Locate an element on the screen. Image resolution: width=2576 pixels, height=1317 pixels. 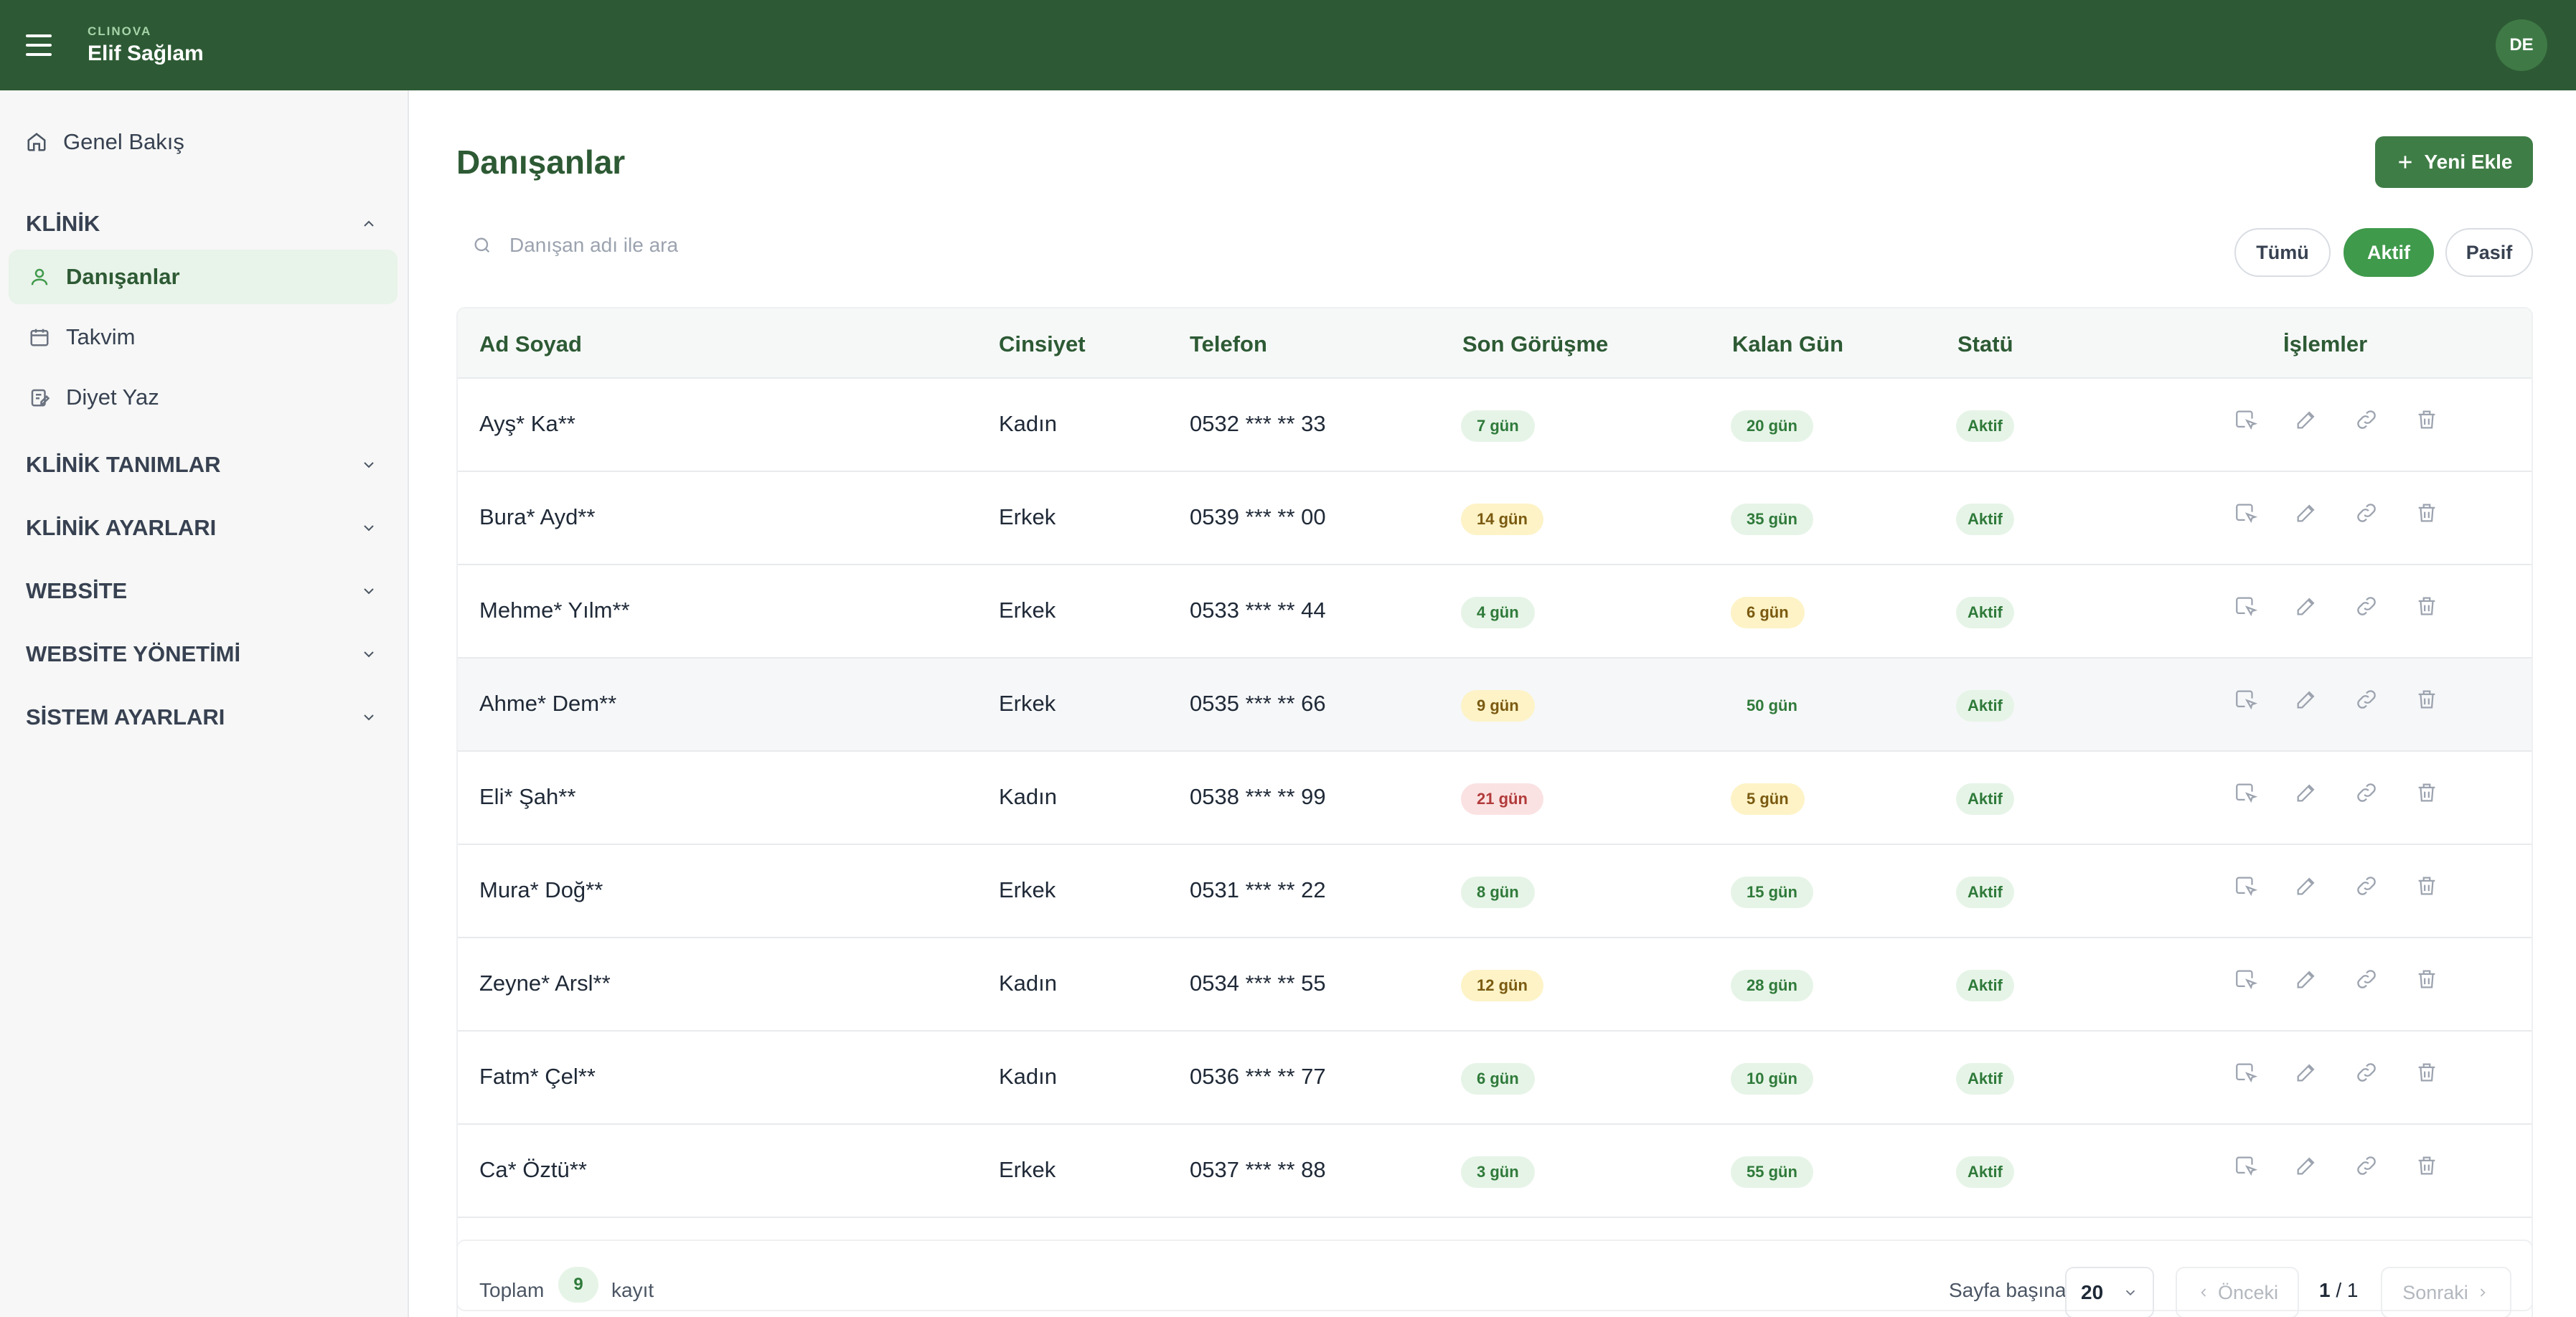
section-klinik-ayarlari: KLİNİK AYARLARI is located at coordinates (201, 528).